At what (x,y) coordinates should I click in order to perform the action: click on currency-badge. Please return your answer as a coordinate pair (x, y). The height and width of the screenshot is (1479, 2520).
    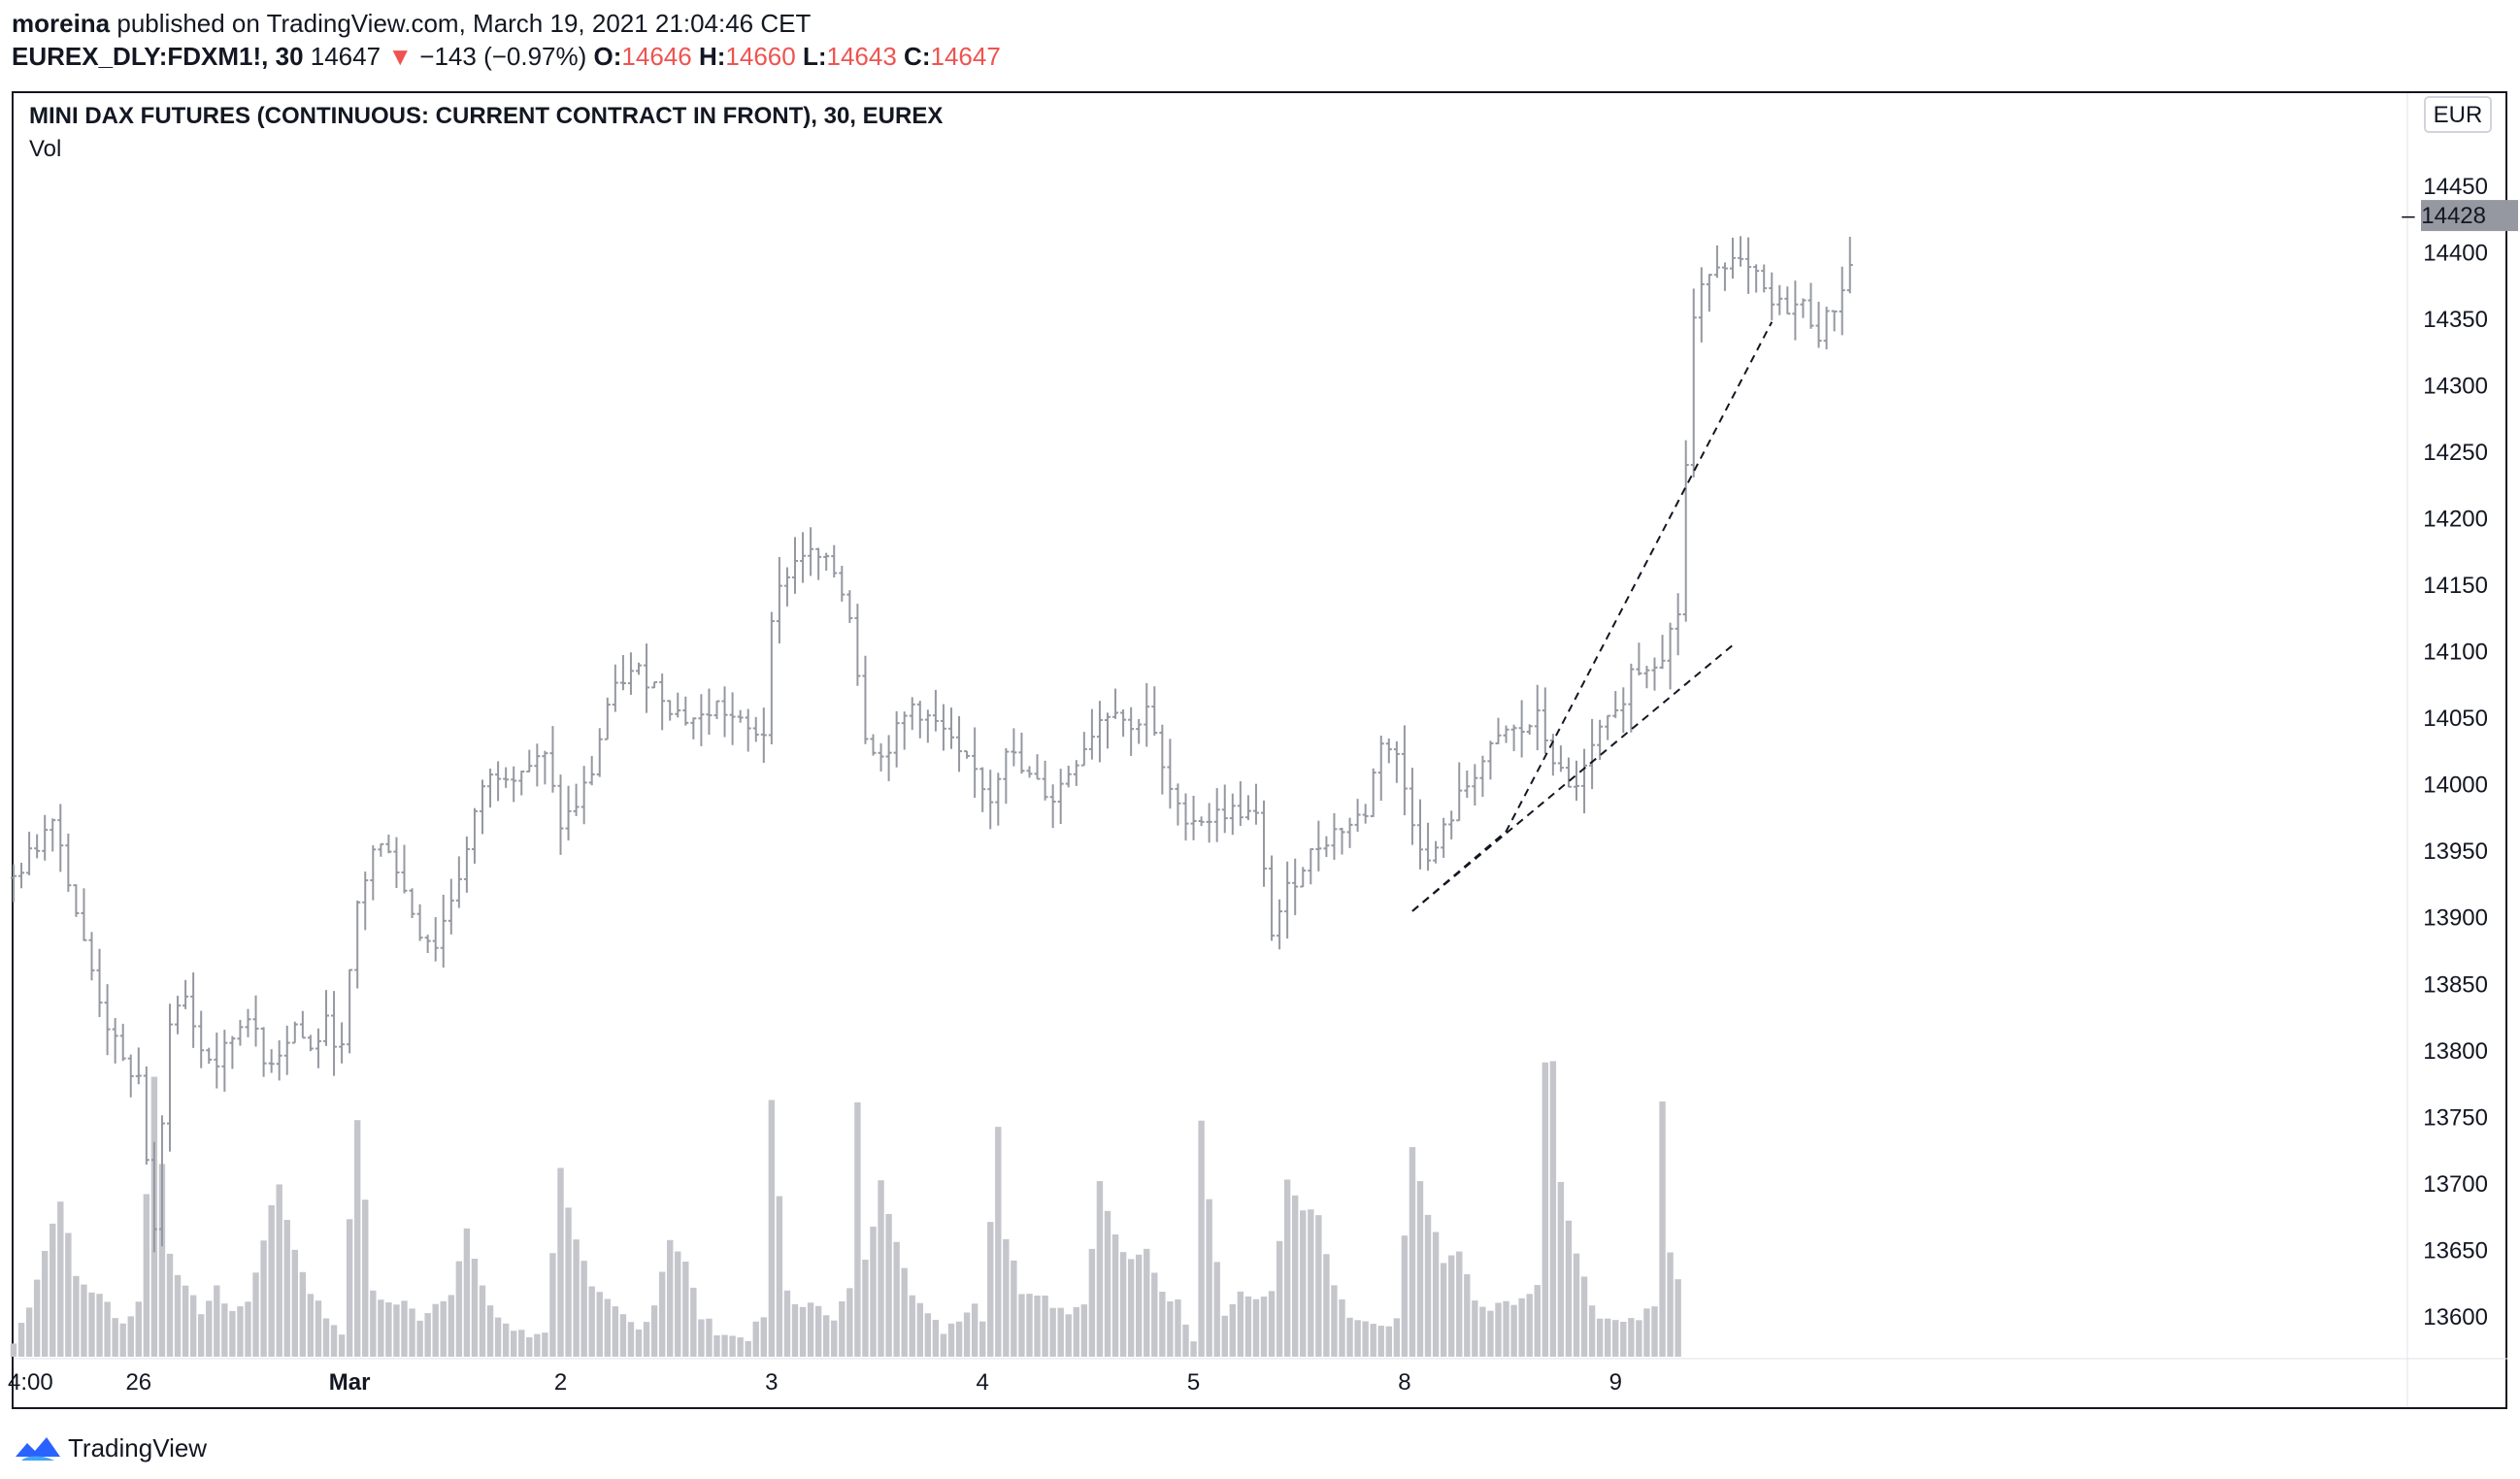
    Looking at the image, I should click on (2458, 114).